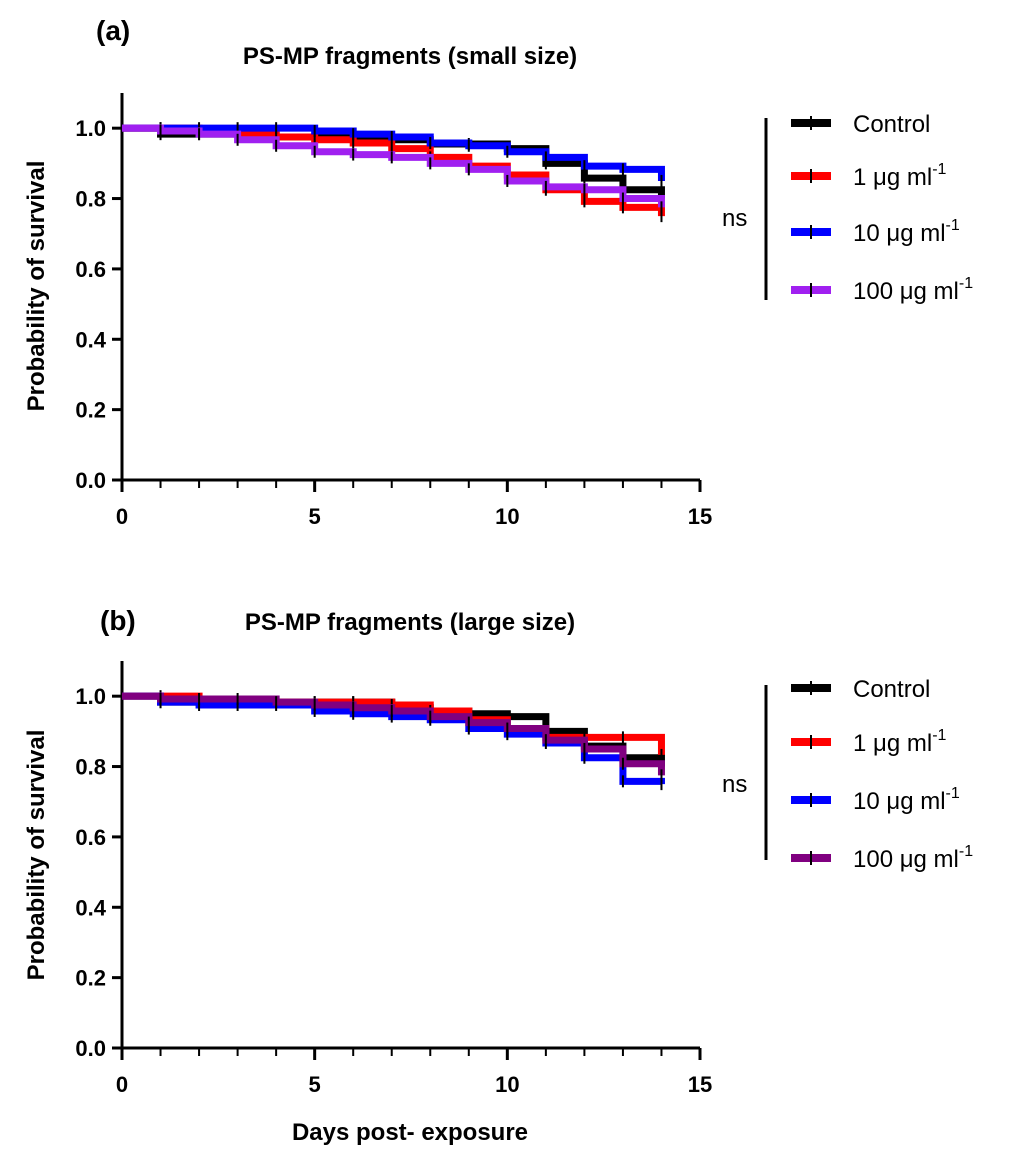 This screenshot has width=1022, height=1151. What do you see at coordinates (393, 740) in the screenshot?
I see `panel-b-plot-area` at bounding box center [393, 740].